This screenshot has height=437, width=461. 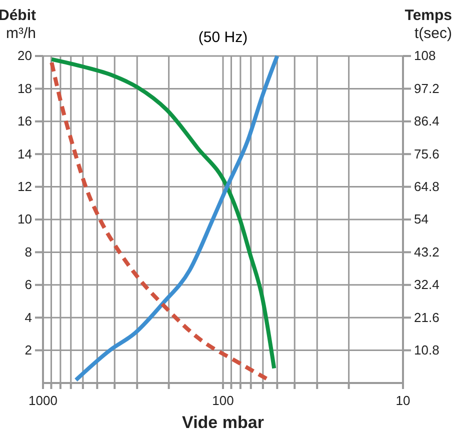 I want to click on y2-tick-label: 64.8, so click(x=427, y=186).